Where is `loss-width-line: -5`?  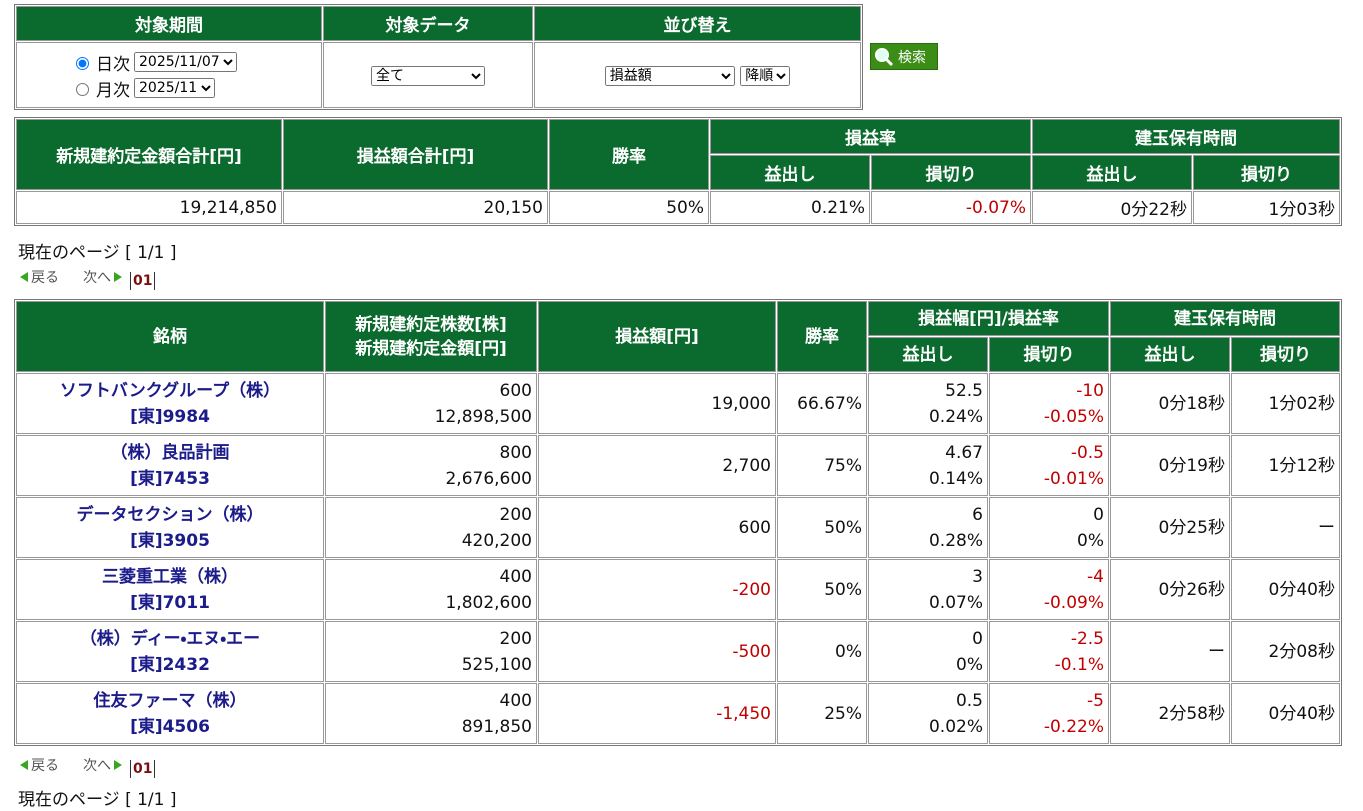 loss-width-line: -5 is located at coordinates (1095, 700).